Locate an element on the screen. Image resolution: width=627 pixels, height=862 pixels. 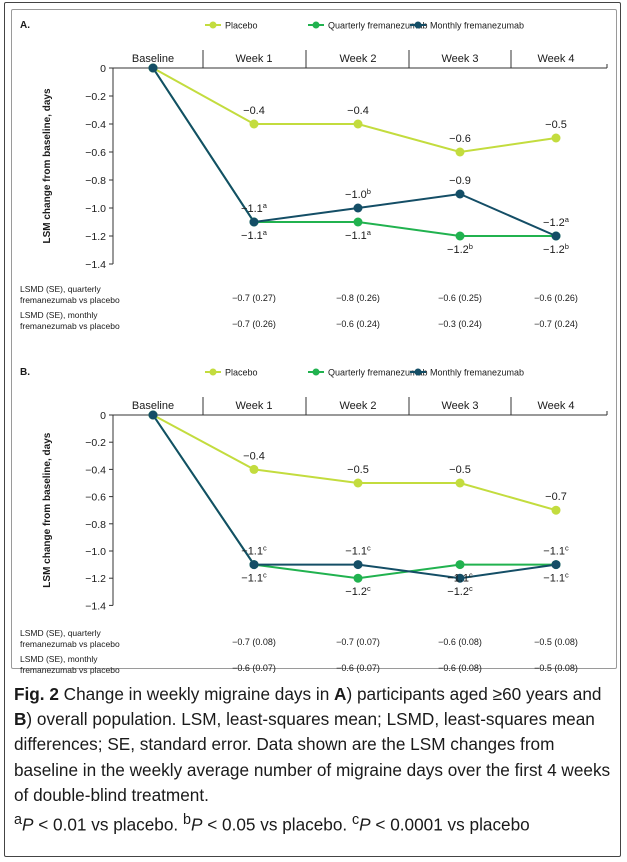
lsmd-value: −0.6 (0.07) is located at coordinates (358, 668).